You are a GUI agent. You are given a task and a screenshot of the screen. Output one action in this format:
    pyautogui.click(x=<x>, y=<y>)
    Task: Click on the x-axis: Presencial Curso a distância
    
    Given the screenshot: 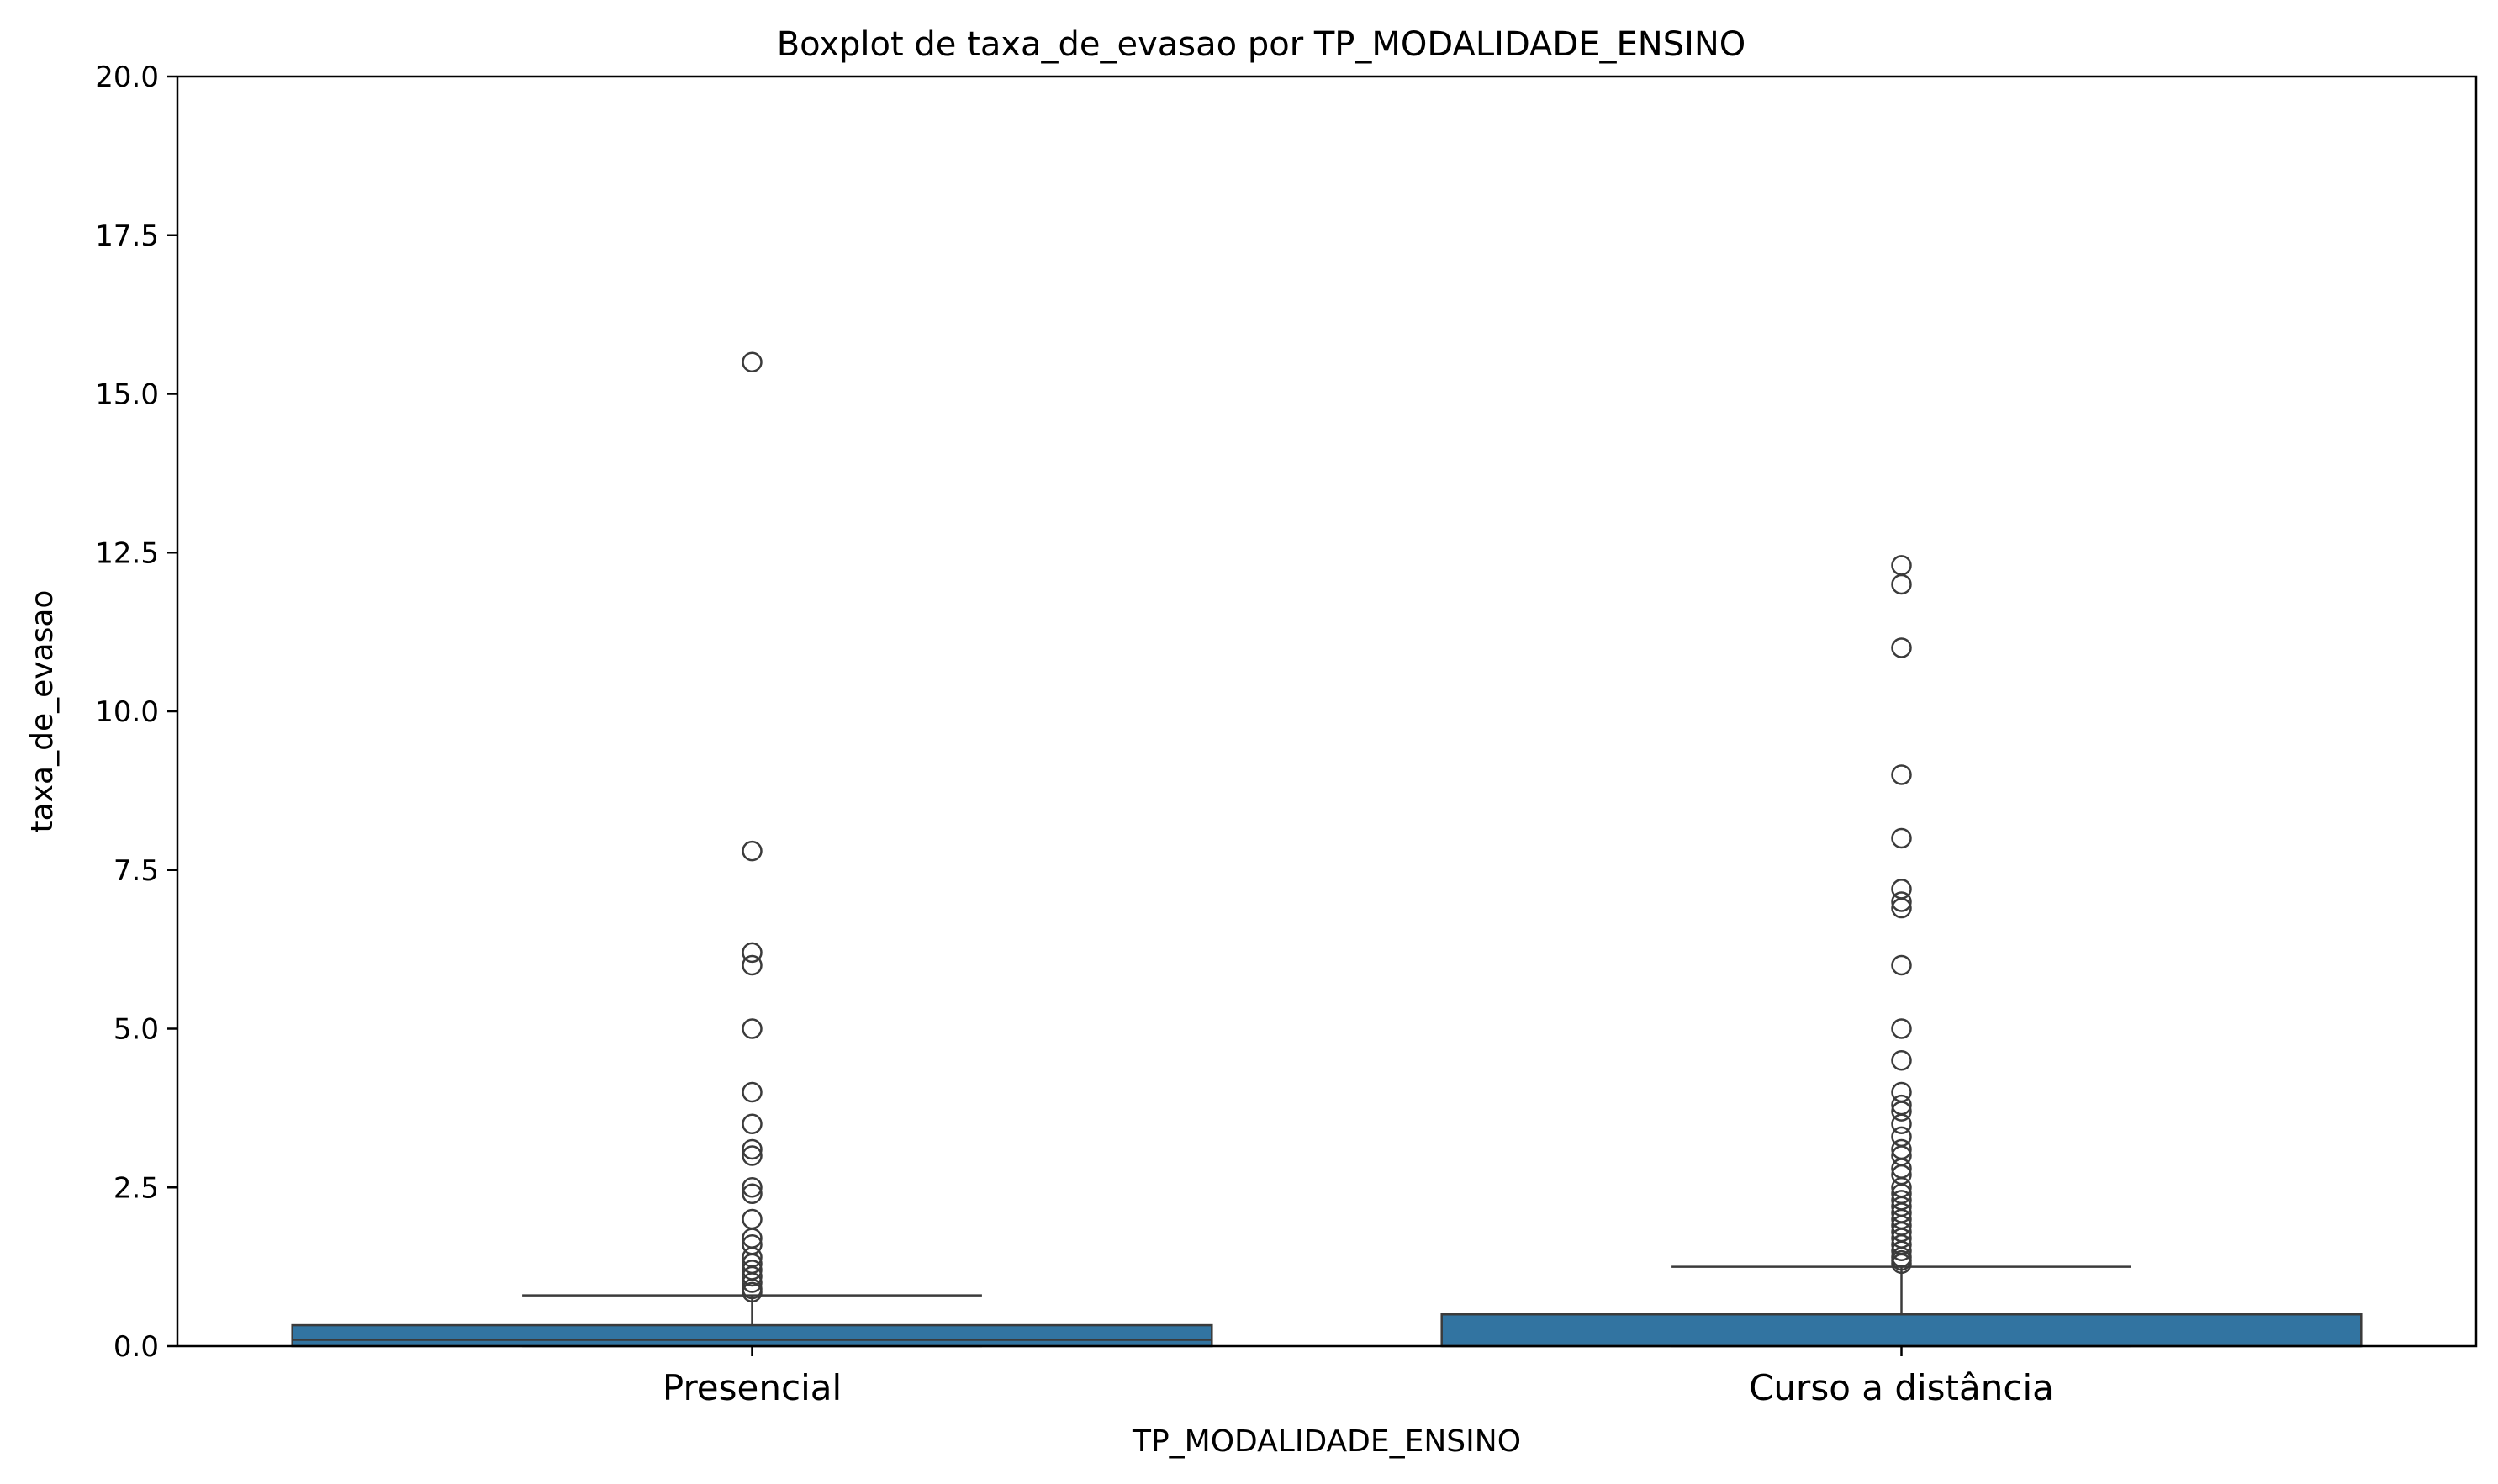 What is the action you would take?
    pyautogui.click(x=1358, y=1377)
    